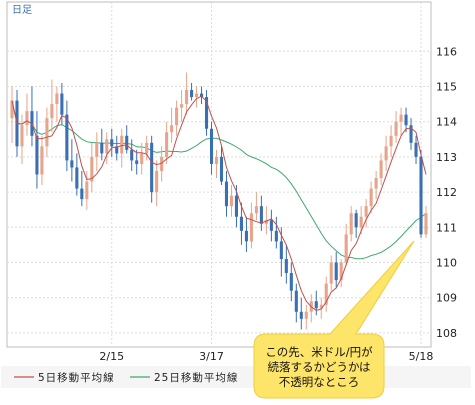  I want to click on callout-line-2: 続落するかどうかは, so click(318, 367).